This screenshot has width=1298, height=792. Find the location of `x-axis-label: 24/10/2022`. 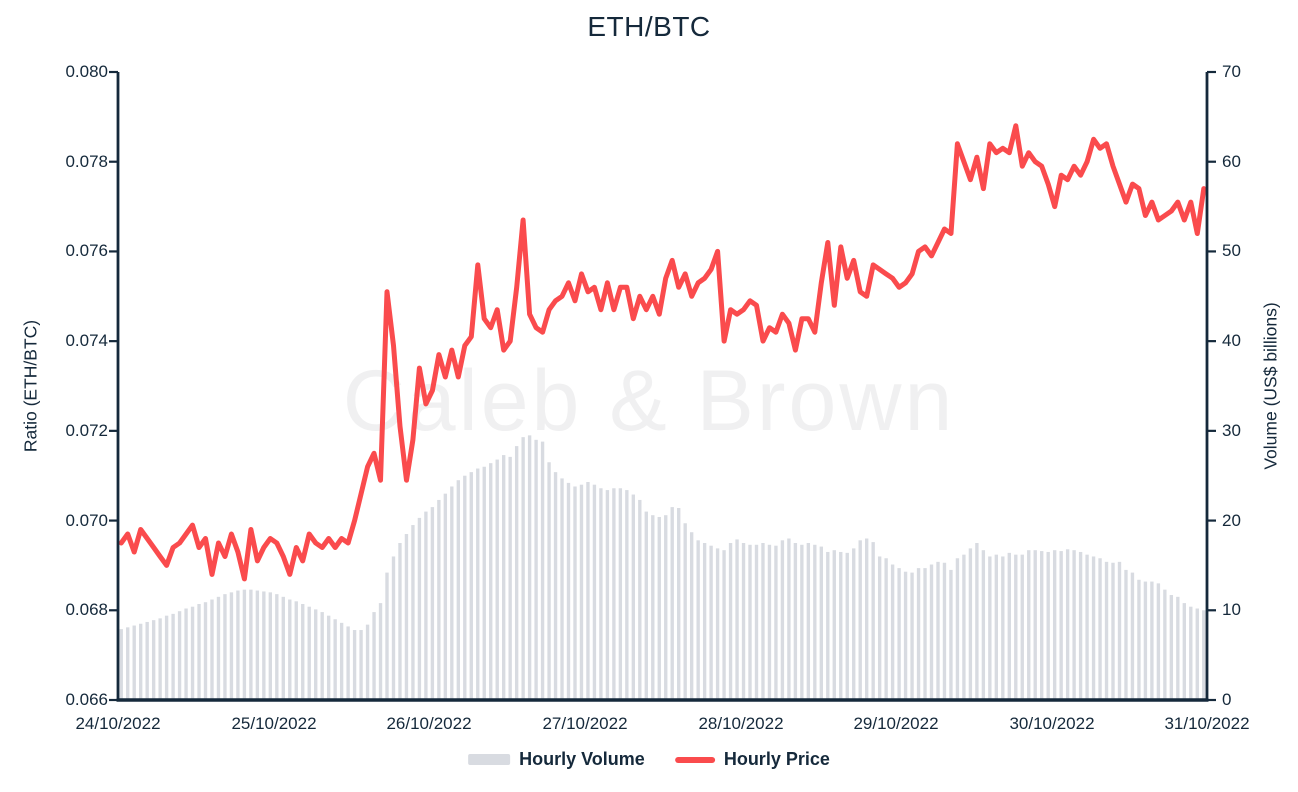

x-axis-label: 24/10/2022 is located at coordinates (118, 723).